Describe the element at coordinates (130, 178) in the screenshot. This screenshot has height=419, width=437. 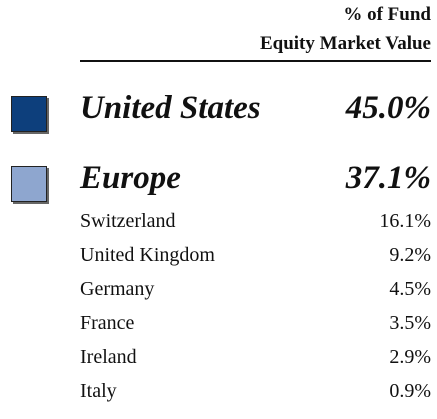
I see `region-name: Europe` at that location.